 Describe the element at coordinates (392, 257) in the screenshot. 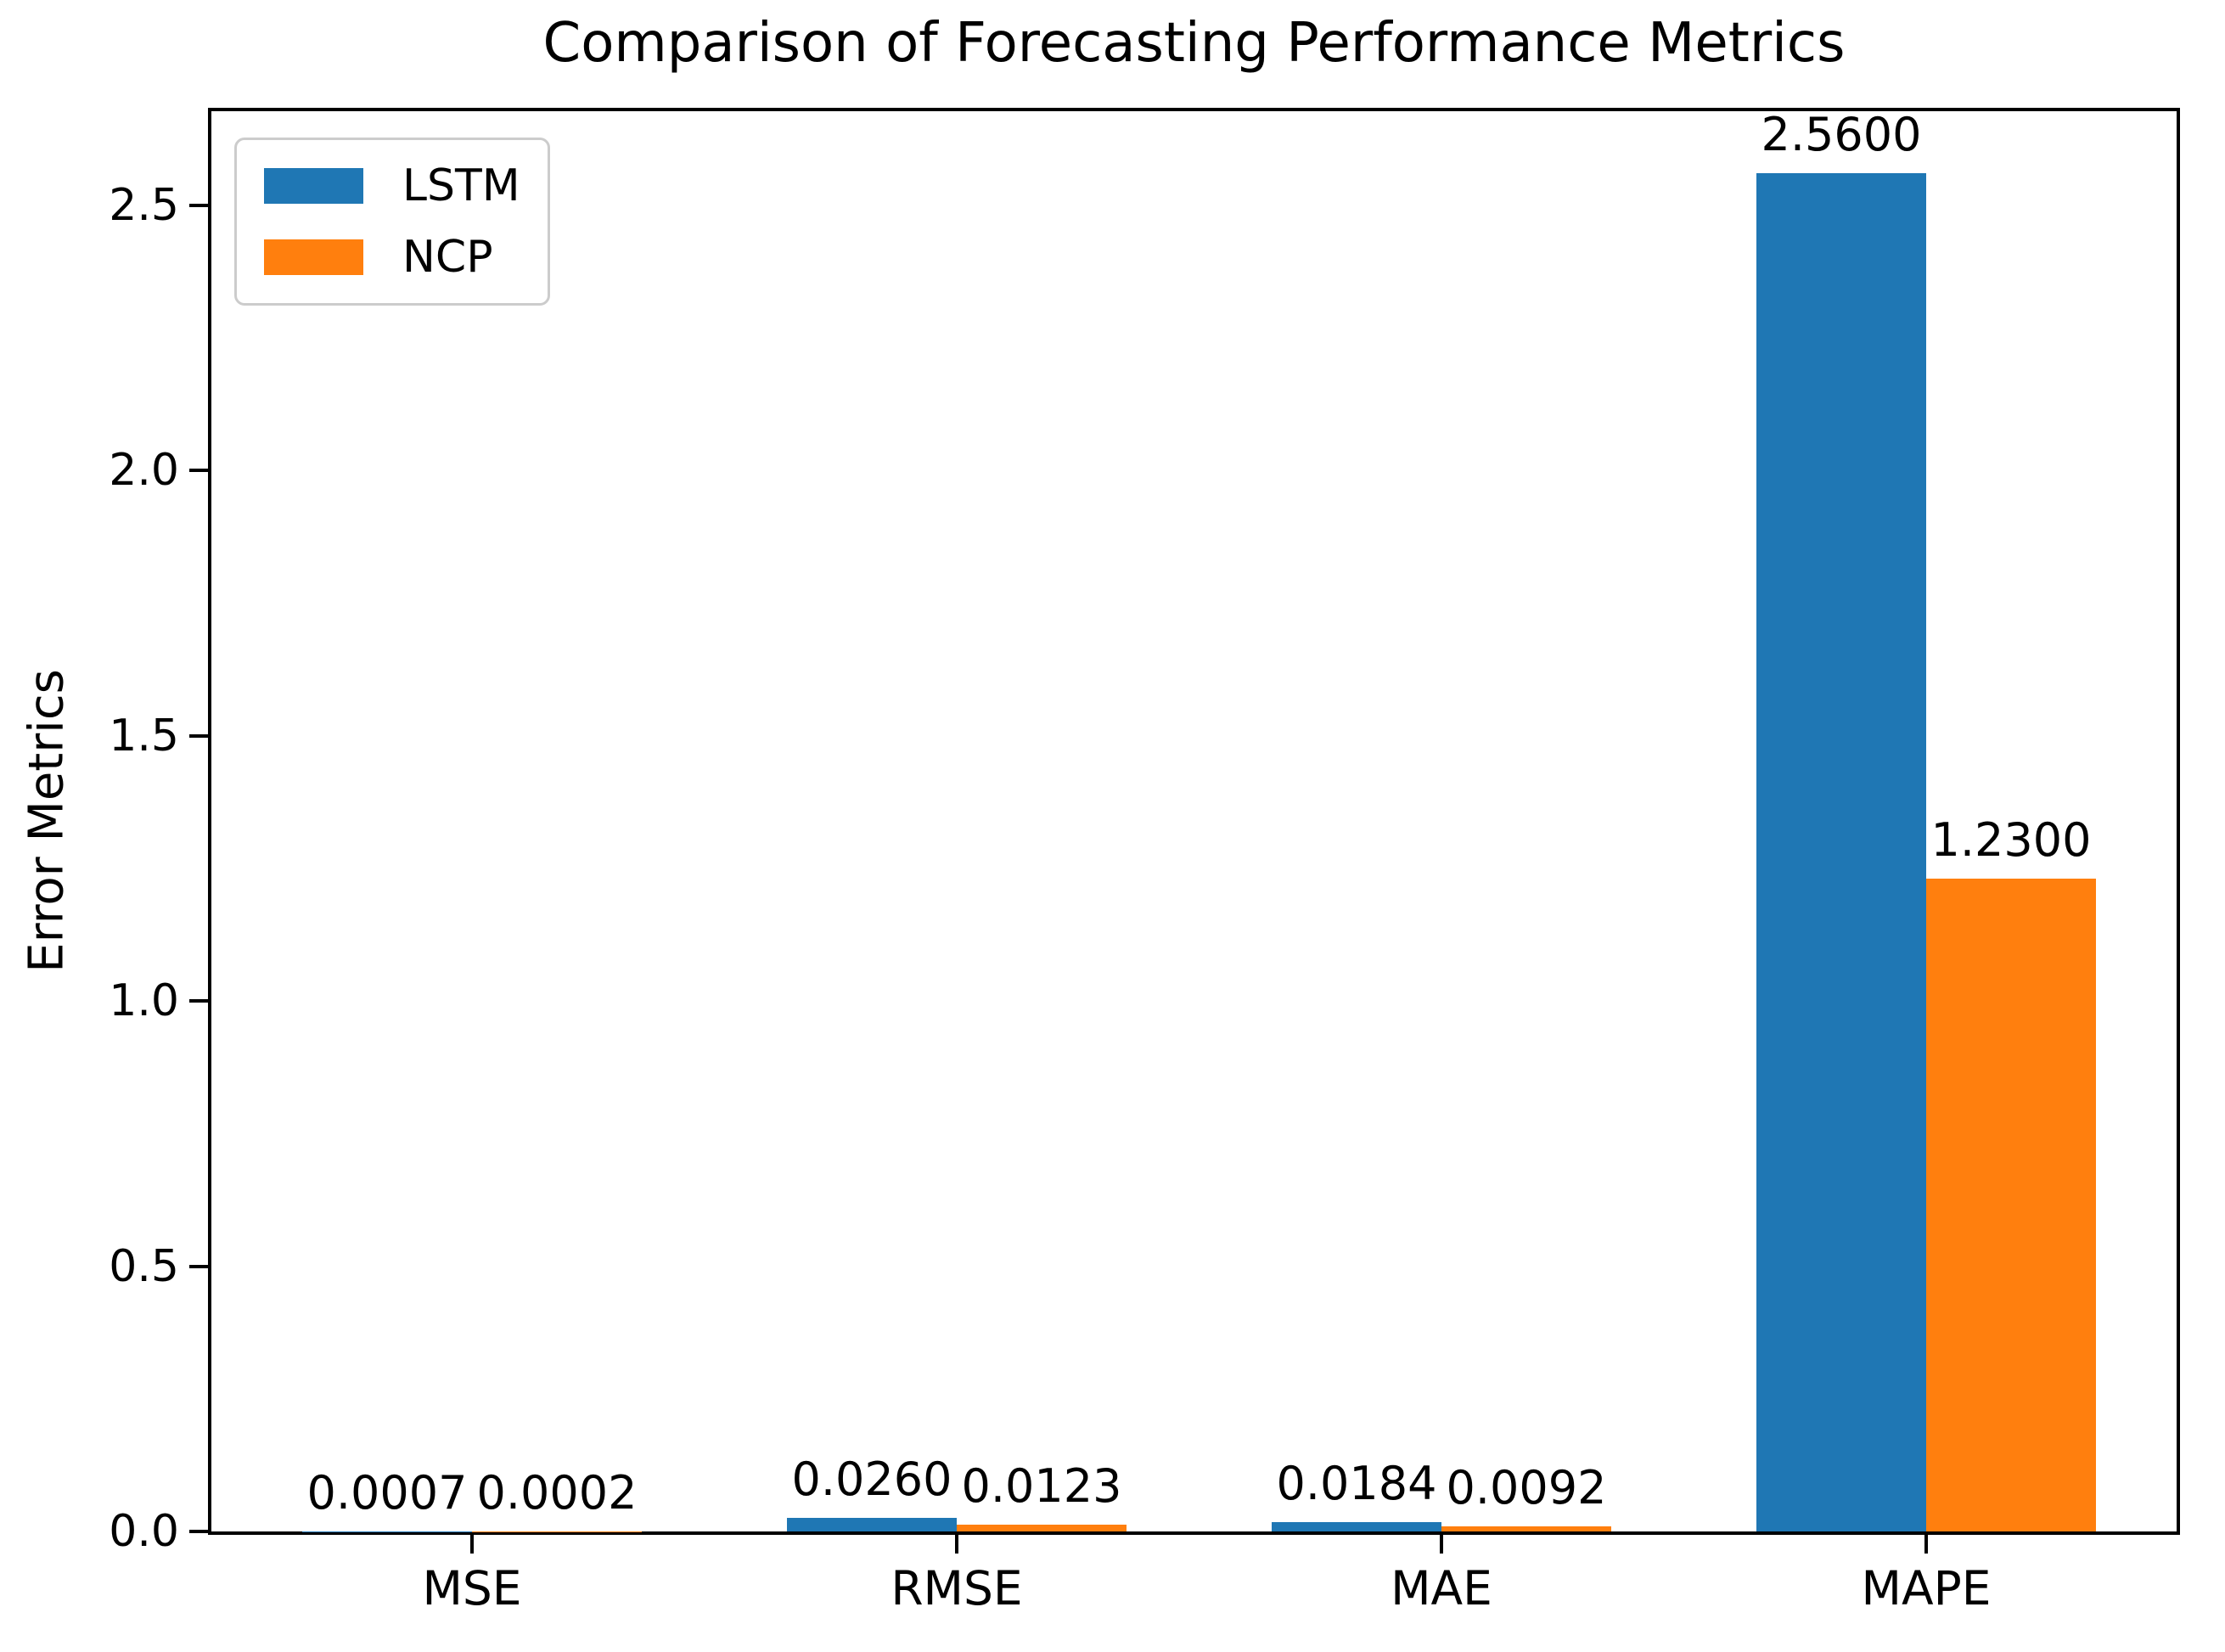

I see `legend-item-ncp: NCP` at that location.